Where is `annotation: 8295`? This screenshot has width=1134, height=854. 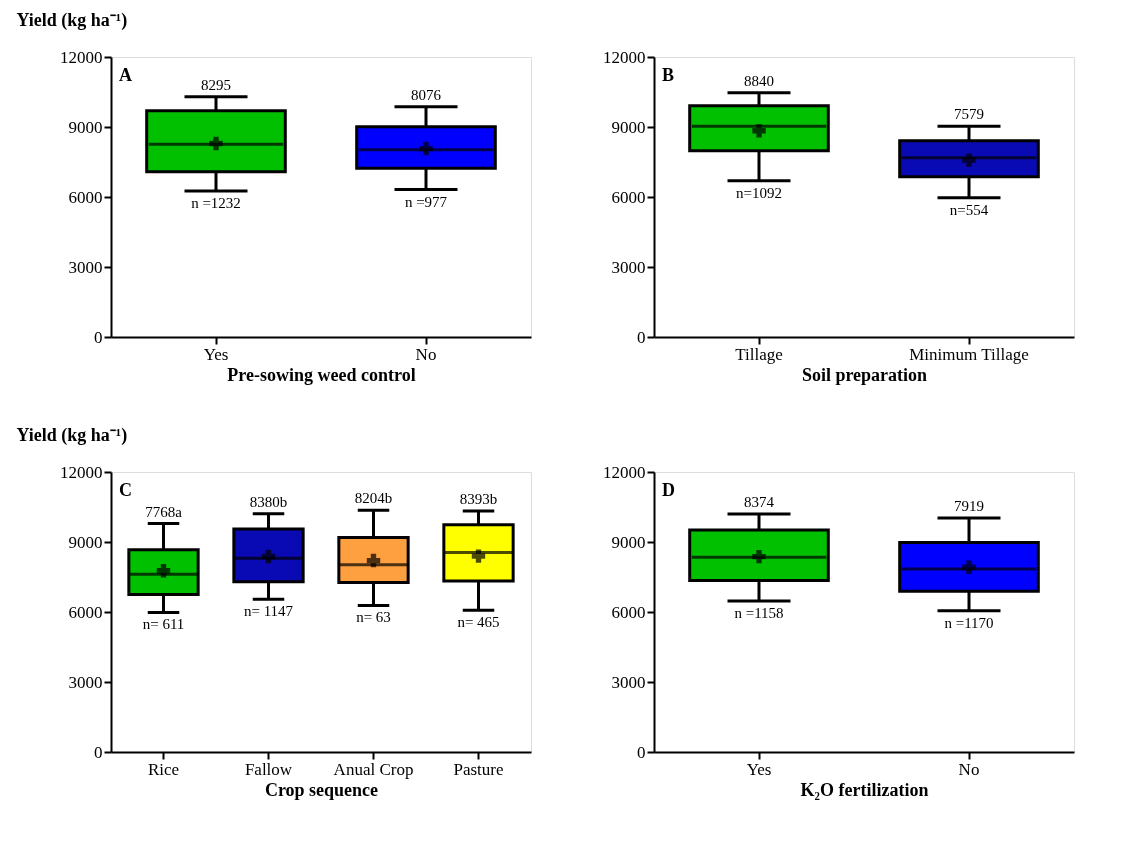 annotation: 8295 is located at coordinates (216, 84).